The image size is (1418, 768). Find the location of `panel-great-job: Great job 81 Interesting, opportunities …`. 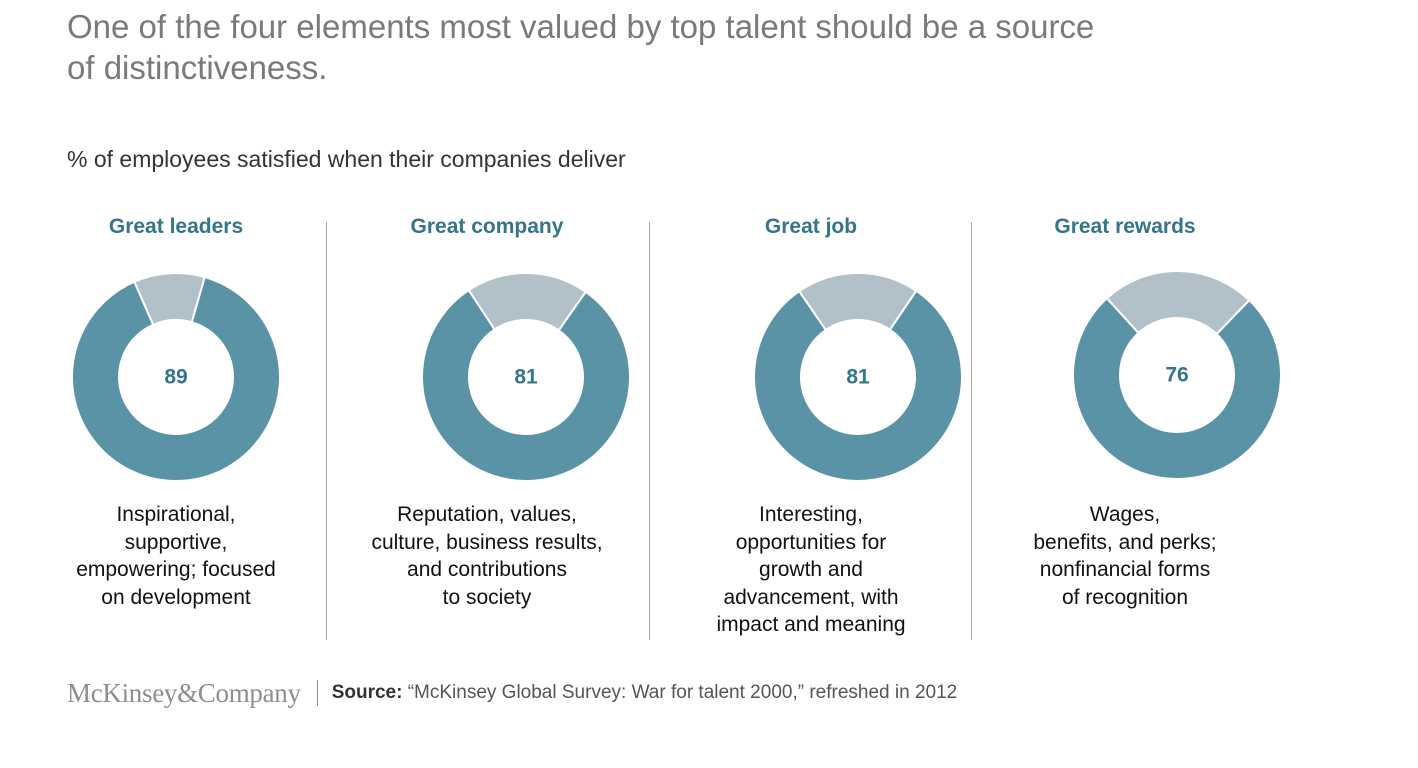

panel-great-job: Great job 81 Interesting, opportunities … is located at coordinates (811, 432).